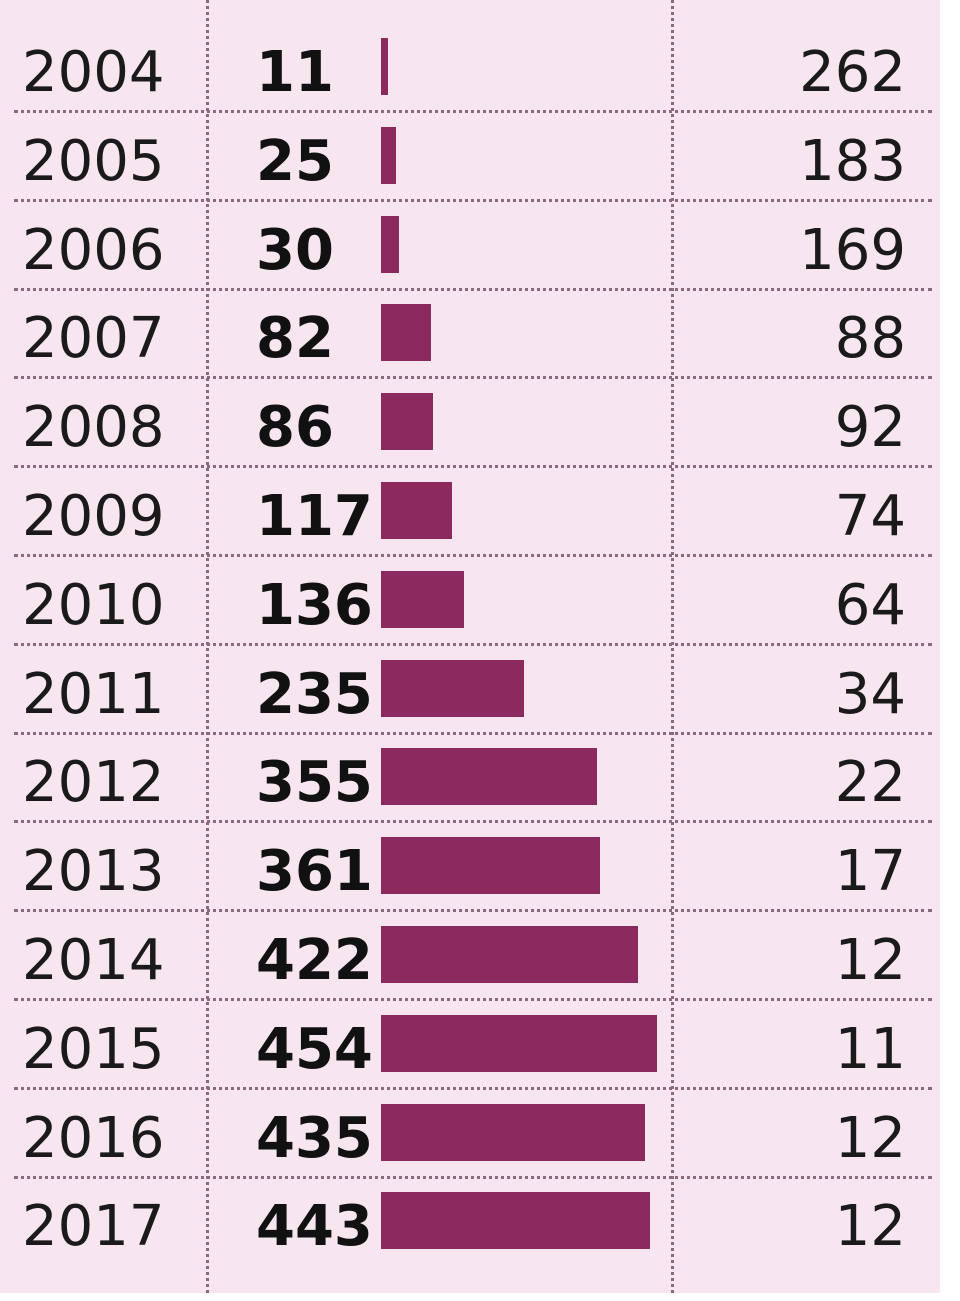  What do you see at coordinates (950, 650) in the screenshot?
I see `page-edge` at bounding box center [950, 650].